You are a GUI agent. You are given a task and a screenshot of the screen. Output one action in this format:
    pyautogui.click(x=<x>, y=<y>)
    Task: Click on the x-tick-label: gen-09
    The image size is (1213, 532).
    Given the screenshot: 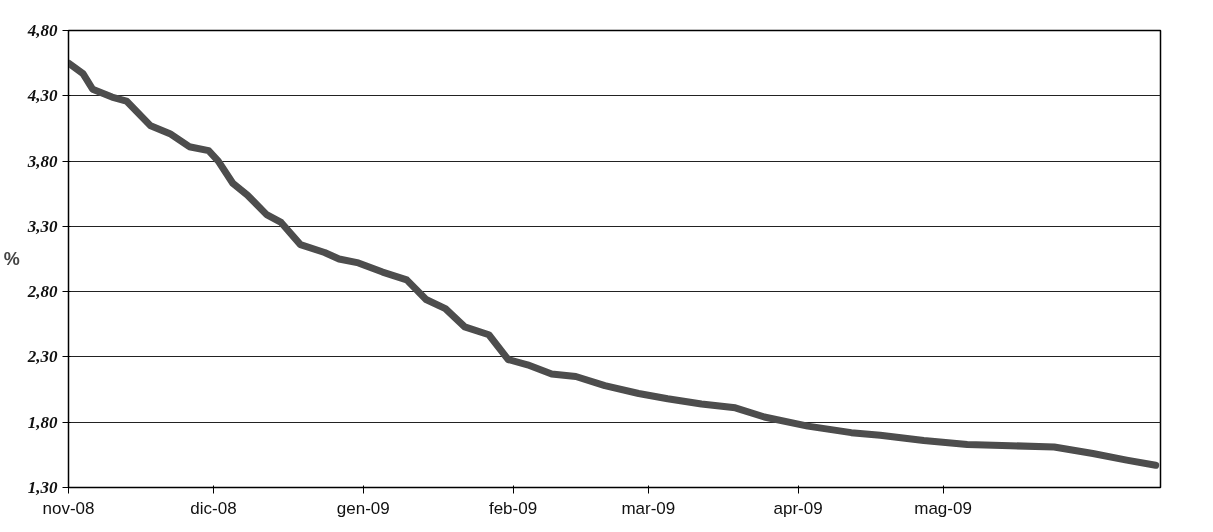 What is the action you would take?
    pyautogui.click(x=363, y=508)
    